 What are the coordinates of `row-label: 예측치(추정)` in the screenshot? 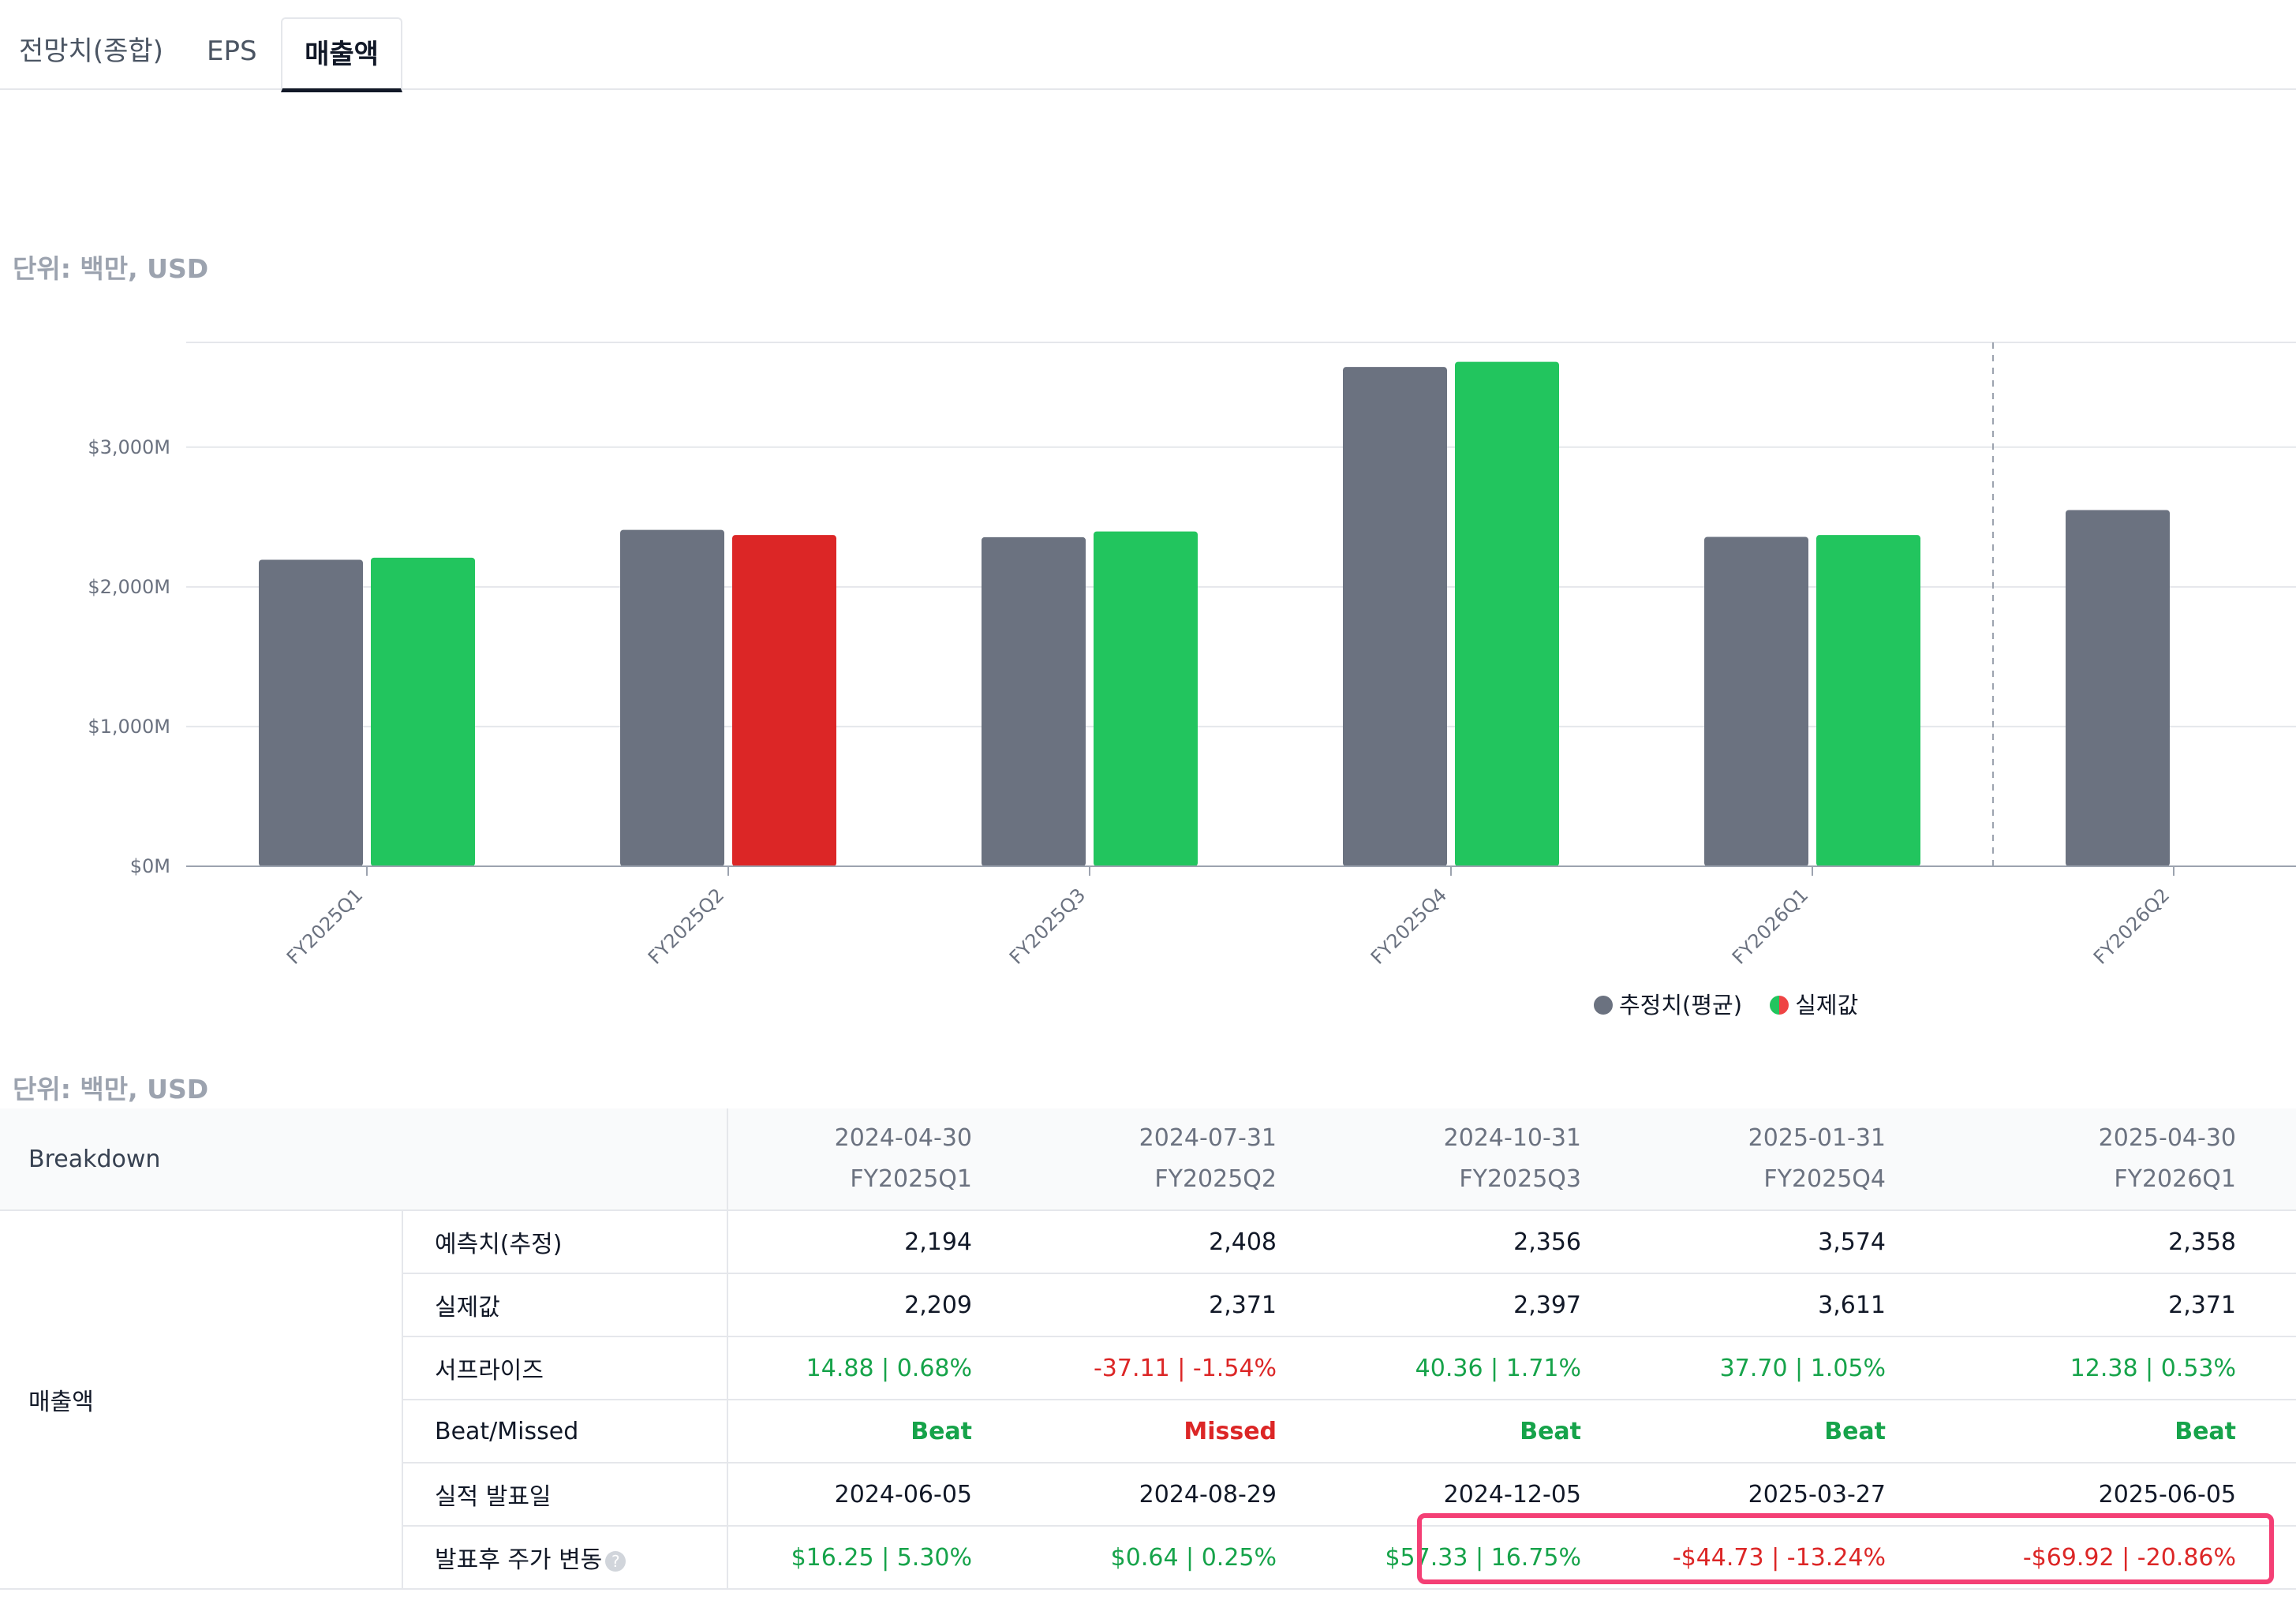 It's located at (565, 1242).